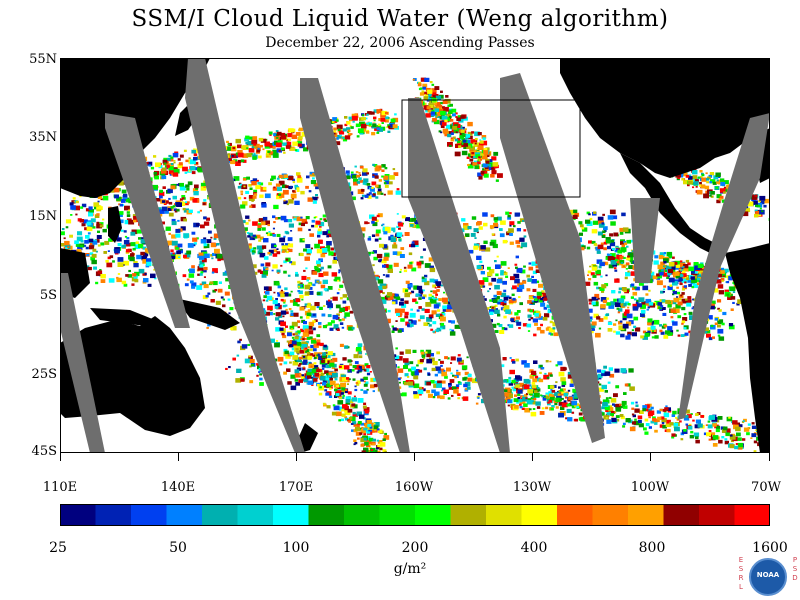  I want to click on lon-label-140e: 140E, so click(178, 487).